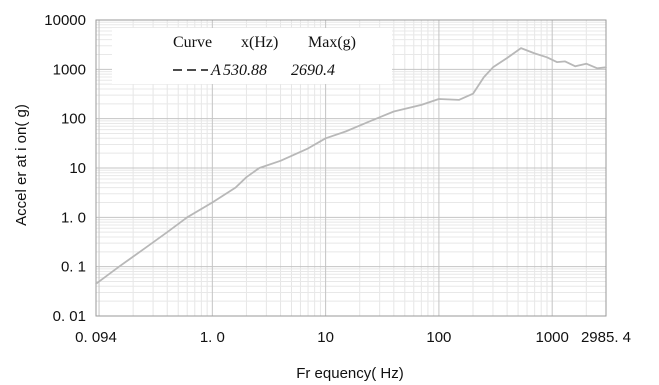 This screenshot has width=659, height=385. What do you see at coordinates (552, 337) in the screenshot?
I see `x-tick-label: 1000` at bounding box center [552, 337].